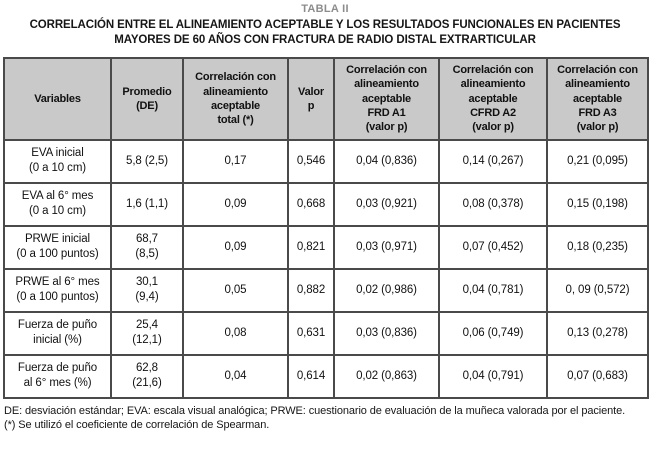 The image size is (650, 452). Describe the element at coordinates (57, 204) in the screenshot. I see `variable-cell: EVA al 6° mes (0 a 10 cm)` at that location.